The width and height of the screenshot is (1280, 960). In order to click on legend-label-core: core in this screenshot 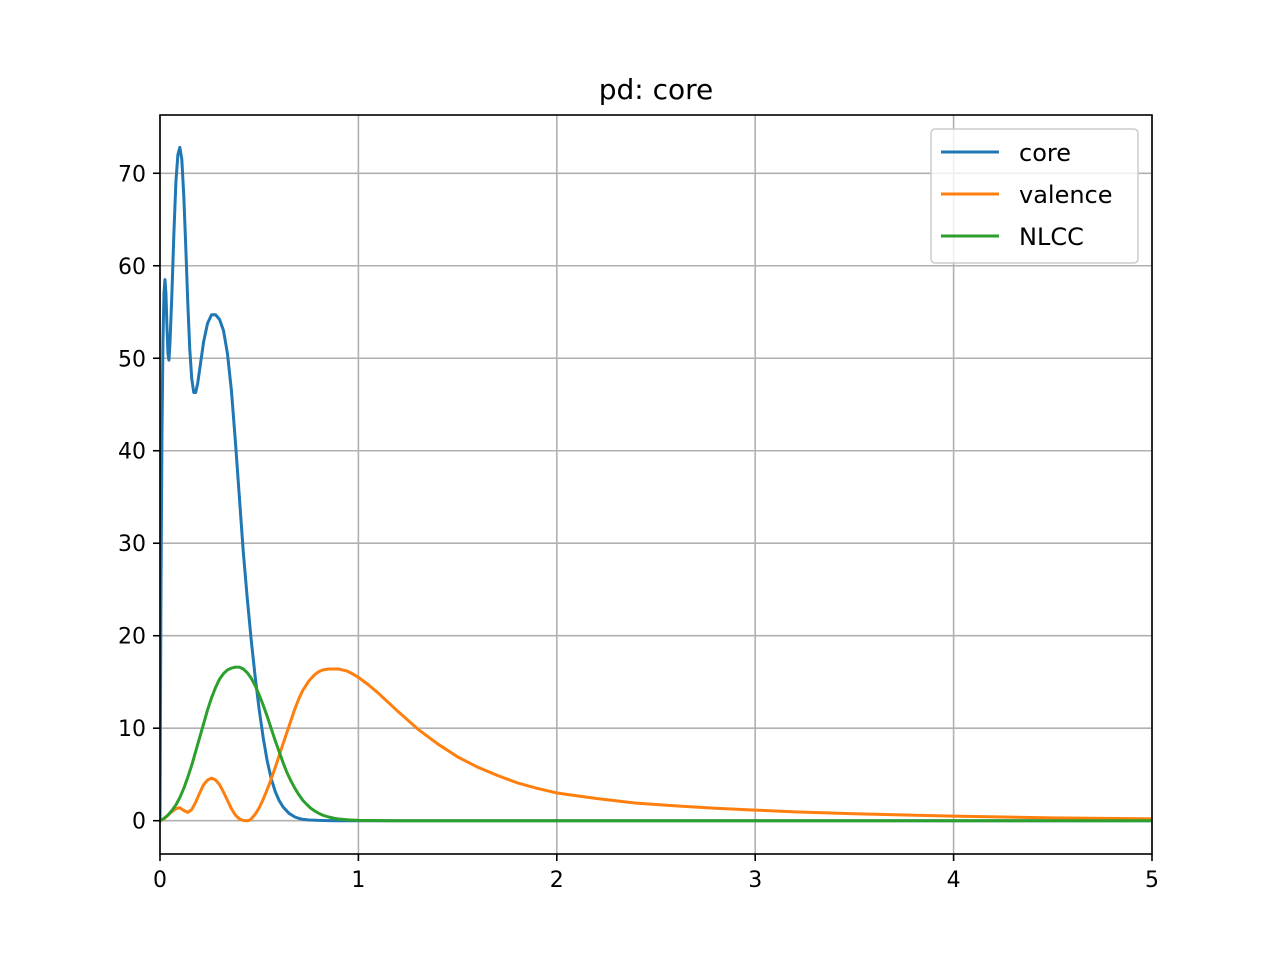, I will do `click(1045, 153)`.